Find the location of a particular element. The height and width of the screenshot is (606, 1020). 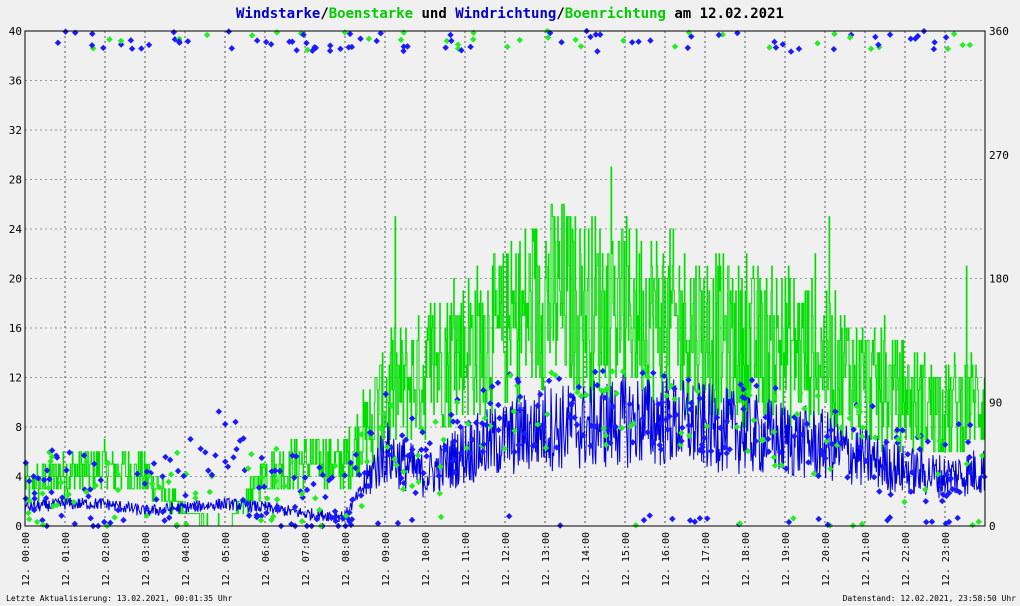

title-part: Windrichtung is located at coordinates (505, 14).